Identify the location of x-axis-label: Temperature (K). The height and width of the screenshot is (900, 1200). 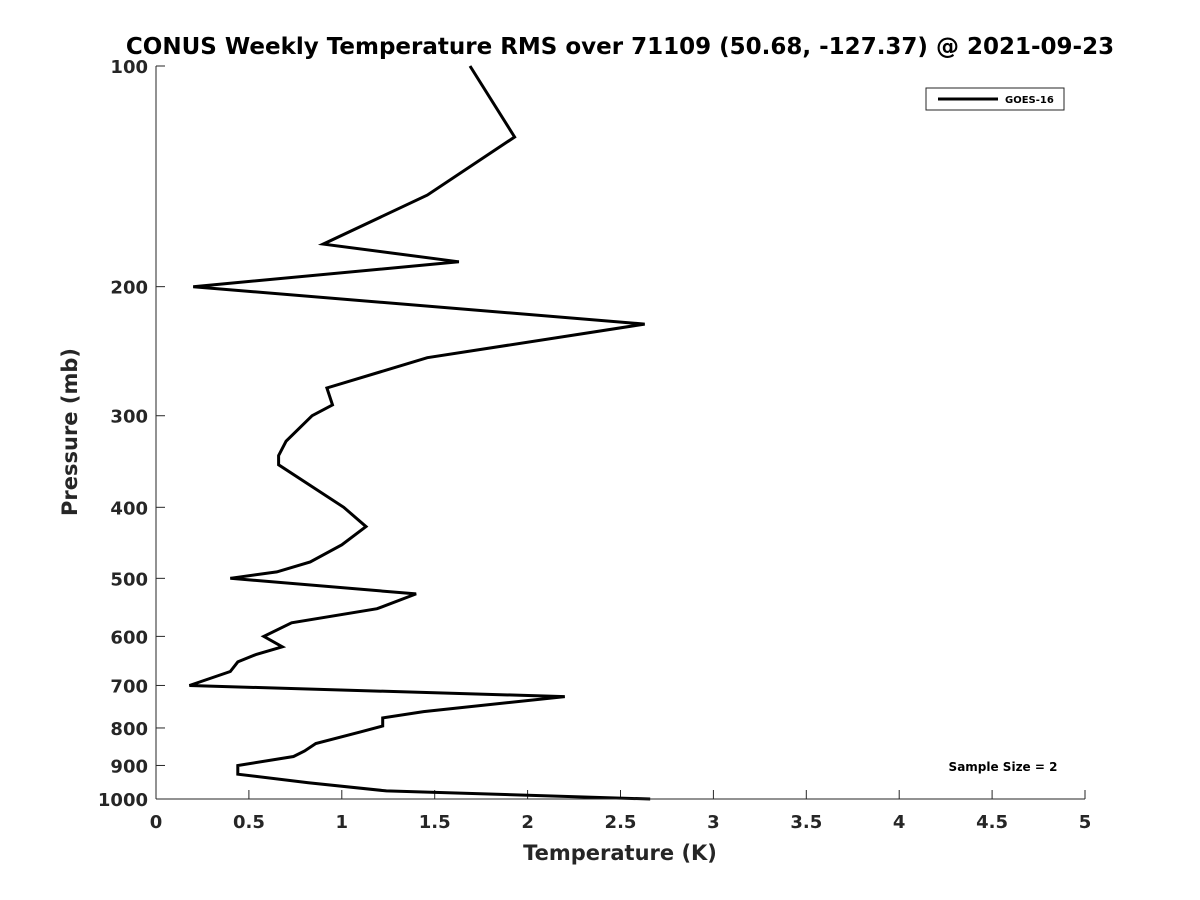
(620, 853).